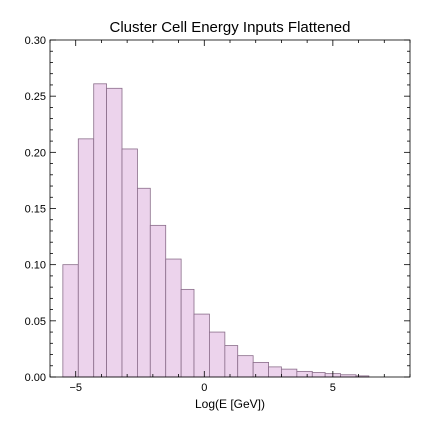 The image size is (432, 432). What do you see at coordinates (230, 404) in the screenshot?
I see `x-axis-label: Log(E [GeV])` at bounding box center [230, 404].